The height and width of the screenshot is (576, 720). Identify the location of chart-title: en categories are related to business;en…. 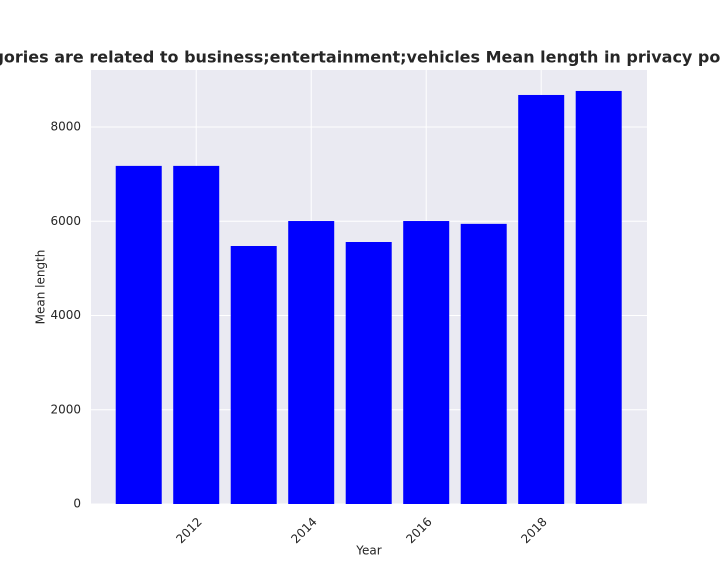
(360, 57).